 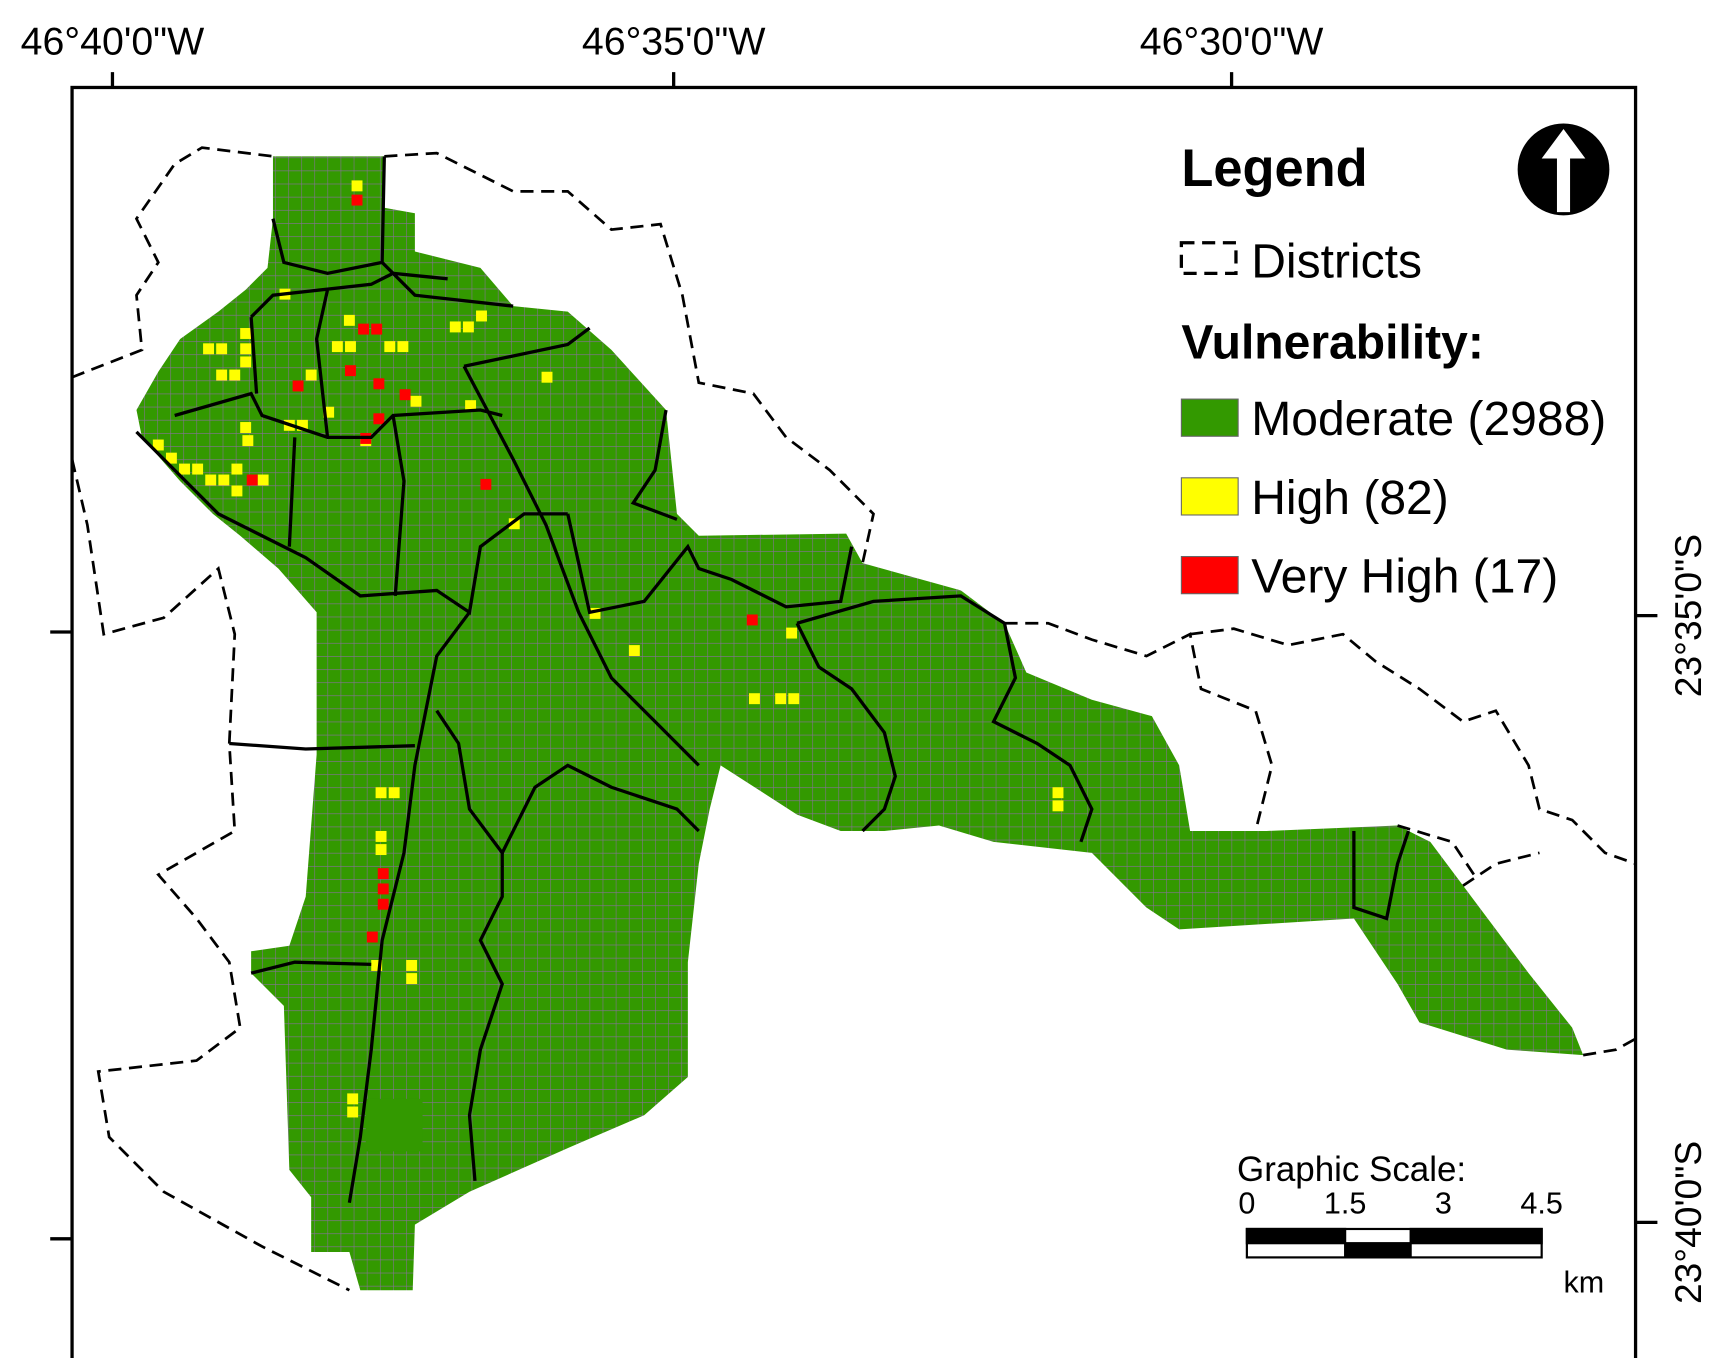 I want to click on legend-label: Very High (17), so click(x=1404, y=577).